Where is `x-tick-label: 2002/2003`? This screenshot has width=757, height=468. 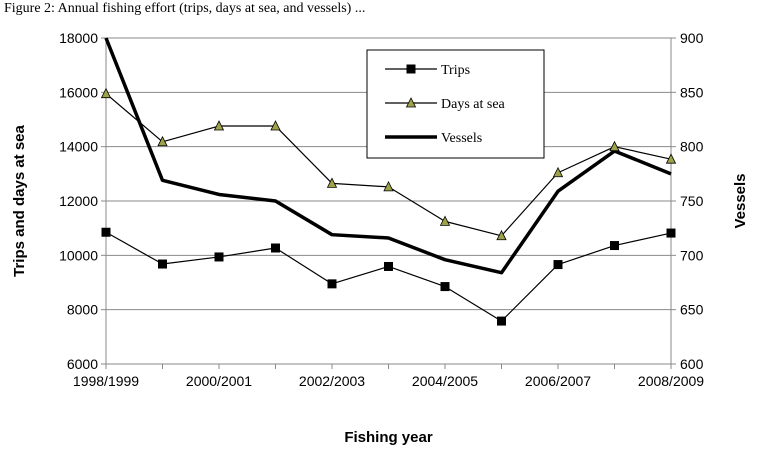
x-tick-label: 2002/2003 is located at coordinates (332, 381).